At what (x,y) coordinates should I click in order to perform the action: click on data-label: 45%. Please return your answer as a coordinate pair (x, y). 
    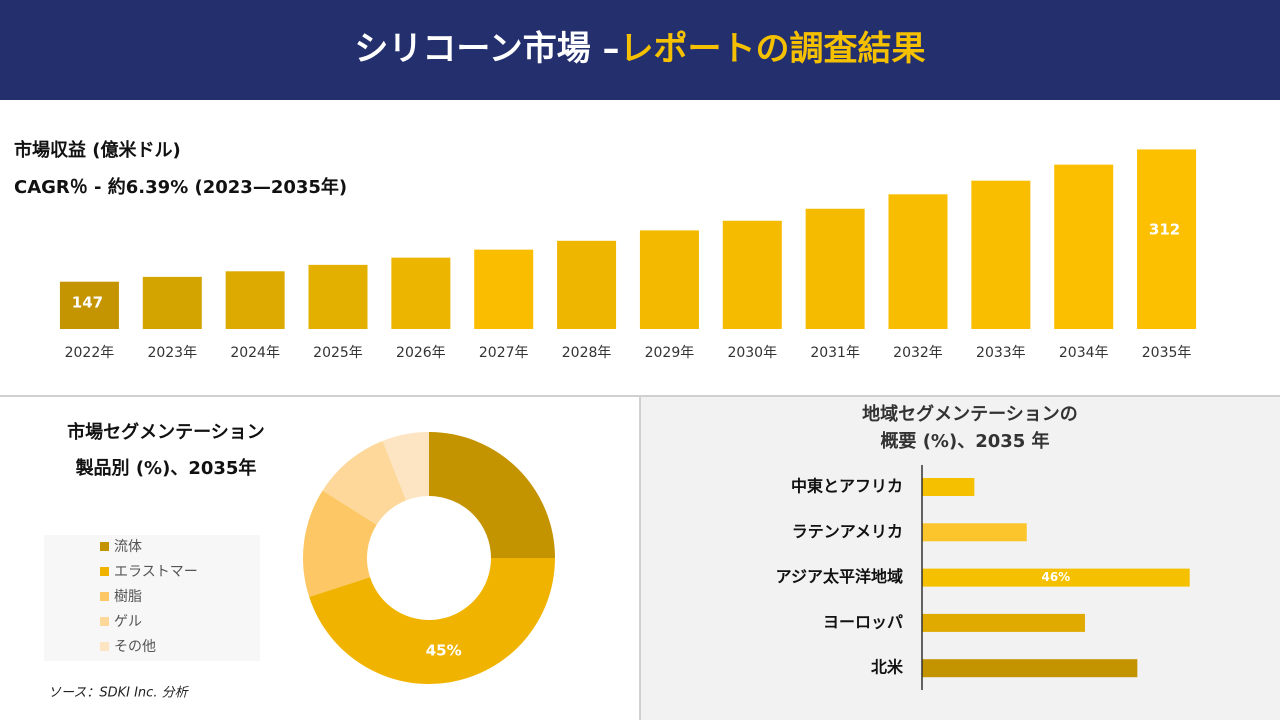
    Looking at the image, I should click on (444, 650).